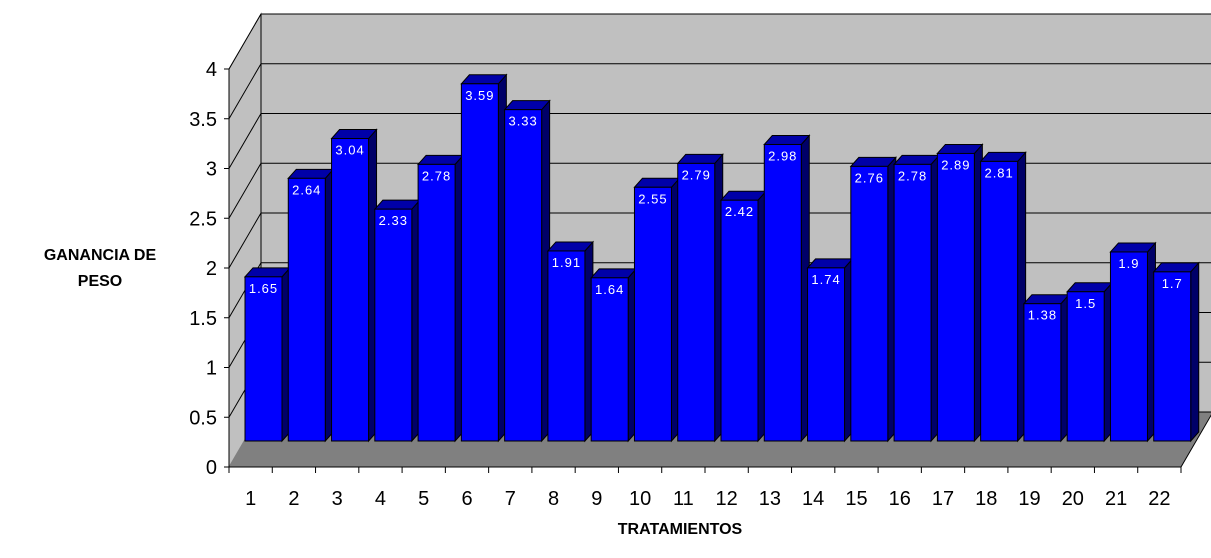  What do you see at coordinates (100, 255) in the screenshot?
I see `y-axis-title-line-1: GANANCIA DE` at bounding box center [100, 255].